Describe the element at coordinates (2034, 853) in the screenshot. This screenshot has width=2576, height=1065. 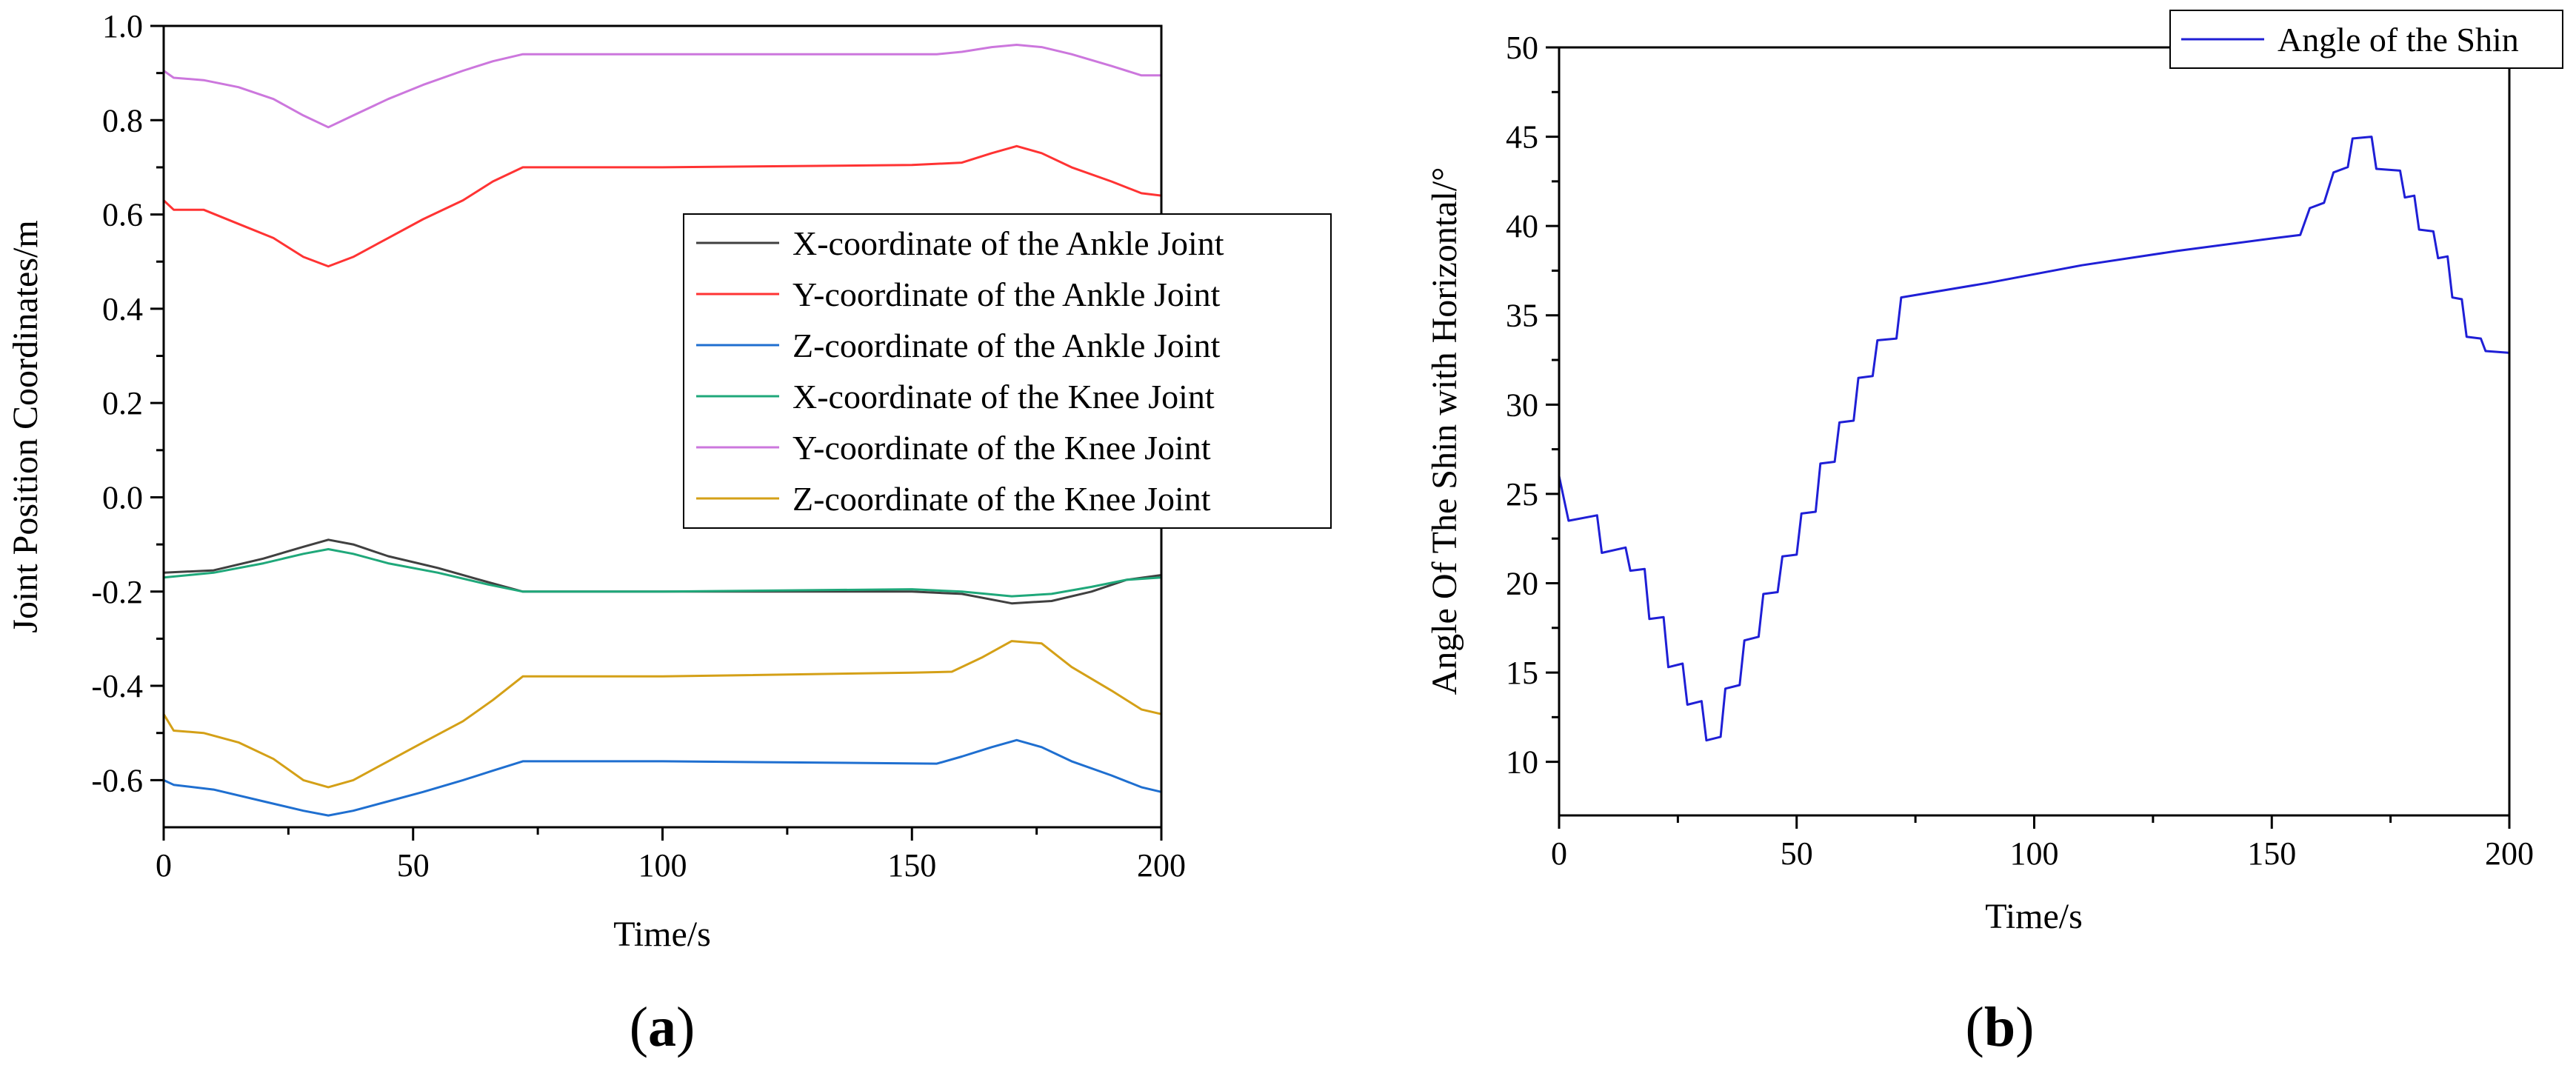
I see `panel-b-x-tick-label-2: 100` at that location.